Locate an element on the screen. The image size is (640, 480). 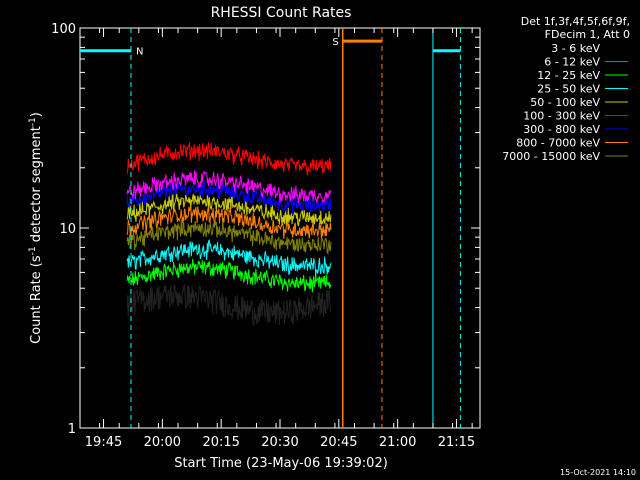
x-tick-label: 20:30 is located at coordinates (279, 442).